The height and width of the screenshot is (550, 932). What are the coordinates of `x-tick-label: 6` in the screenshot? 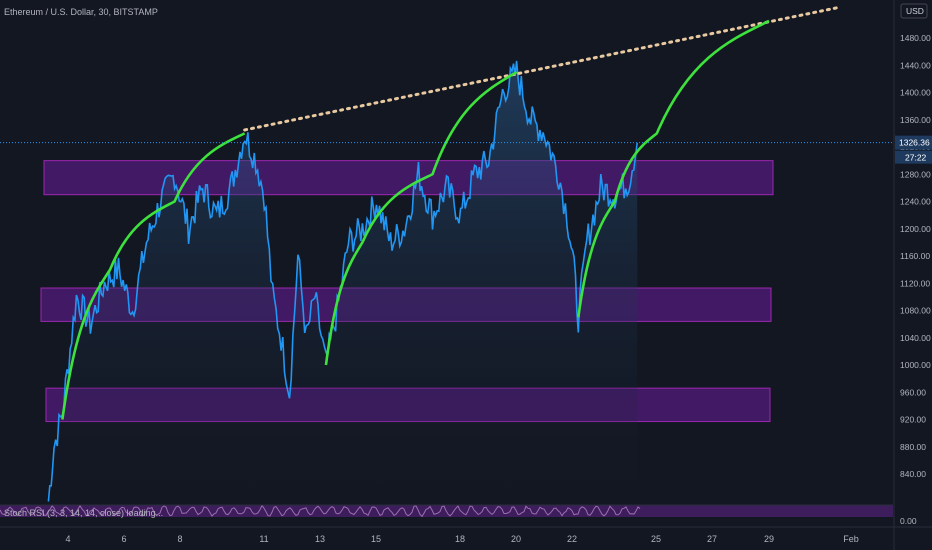 It's located at (123, 539).